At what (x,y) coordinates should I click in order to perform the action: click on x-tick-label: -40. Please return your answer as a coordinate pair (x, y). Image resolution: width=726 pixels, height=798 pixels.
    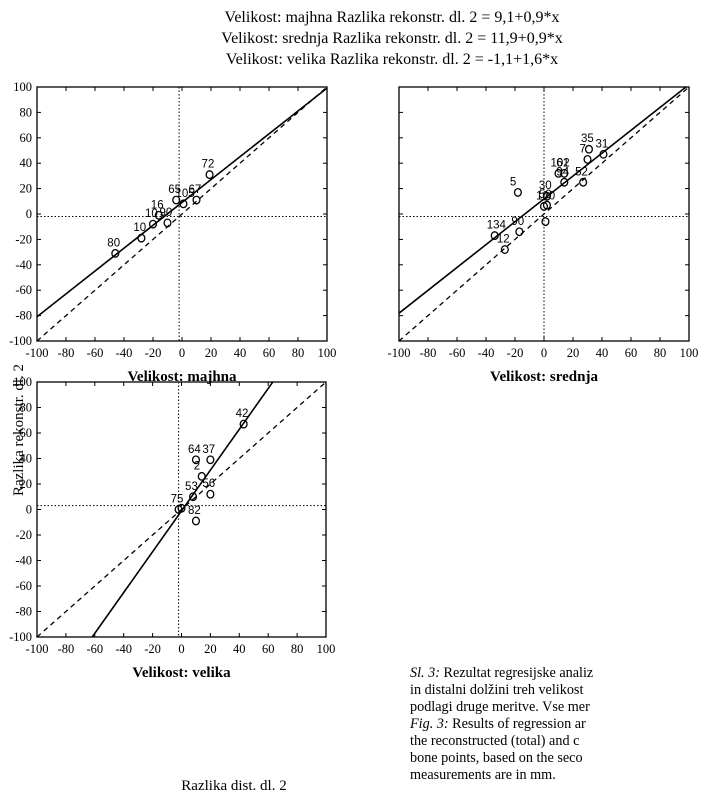
    Looking at the image, I should click on (123, 649).